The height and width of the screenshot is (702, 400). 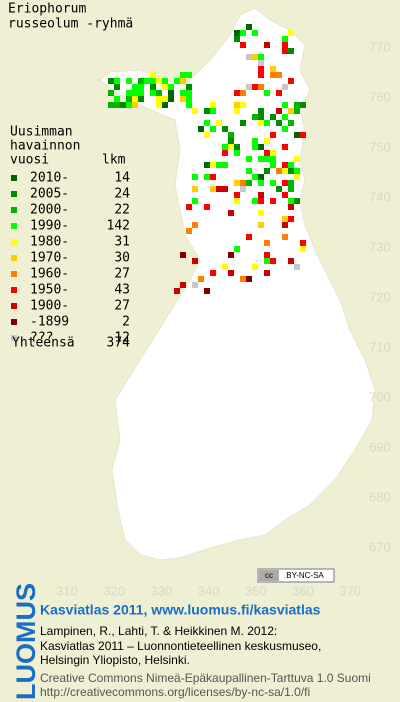 What do you see at coordinates (49, 258) in the screenshot?
I see `legend-label: 1970-` at bounding box center [49, 258].